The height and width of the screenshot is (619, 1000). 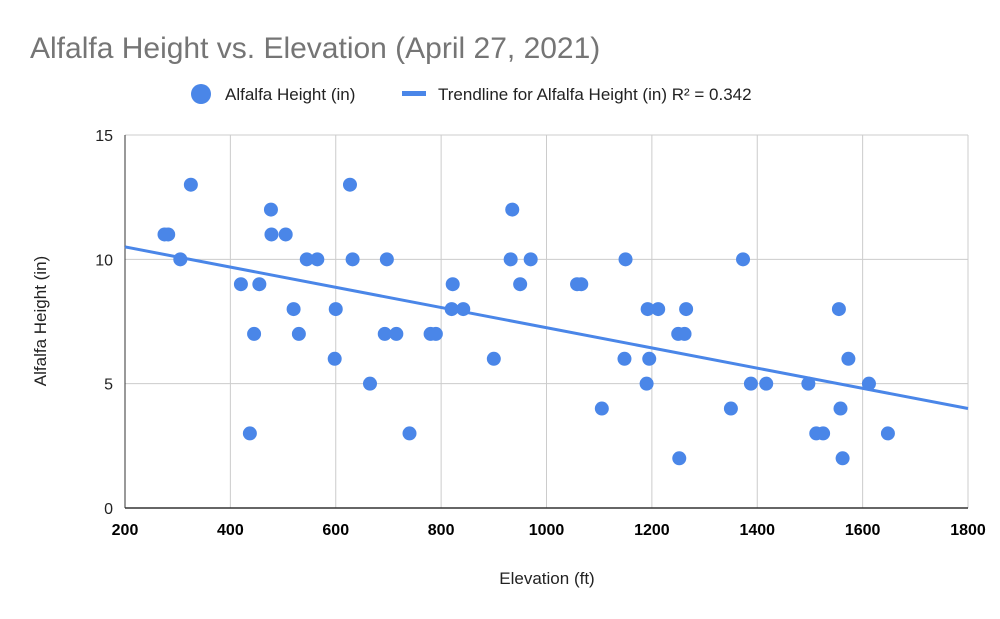 What do you see at coordinates (108, 385) in the screenshot?
I see `y-tick-label: 5` at bounding box center [108, 385].